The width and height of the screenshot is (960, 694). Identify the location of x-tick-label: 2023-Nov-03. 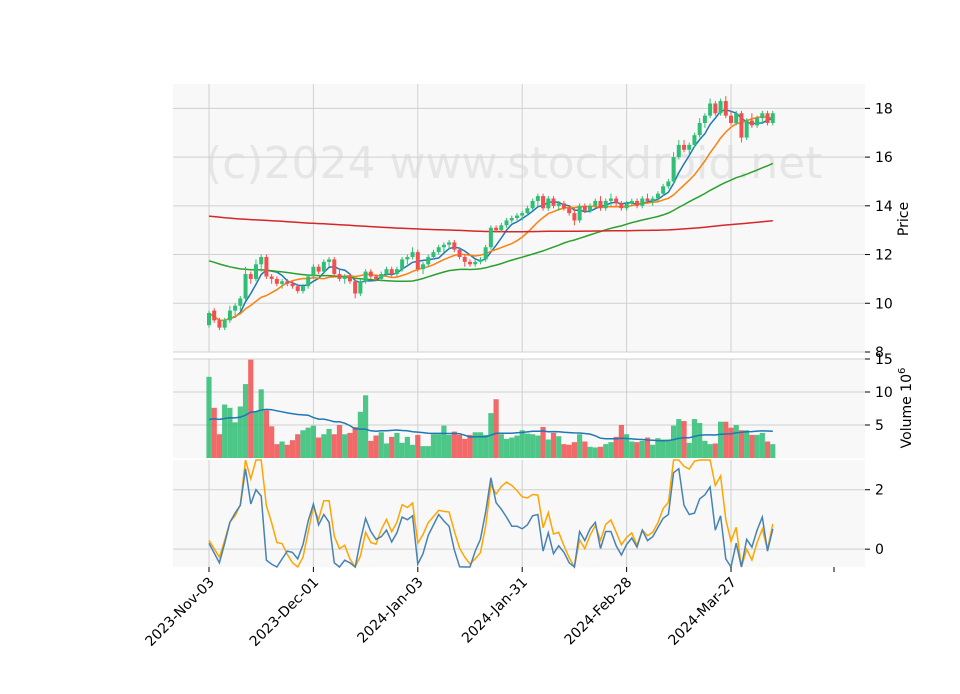
(180, 612).